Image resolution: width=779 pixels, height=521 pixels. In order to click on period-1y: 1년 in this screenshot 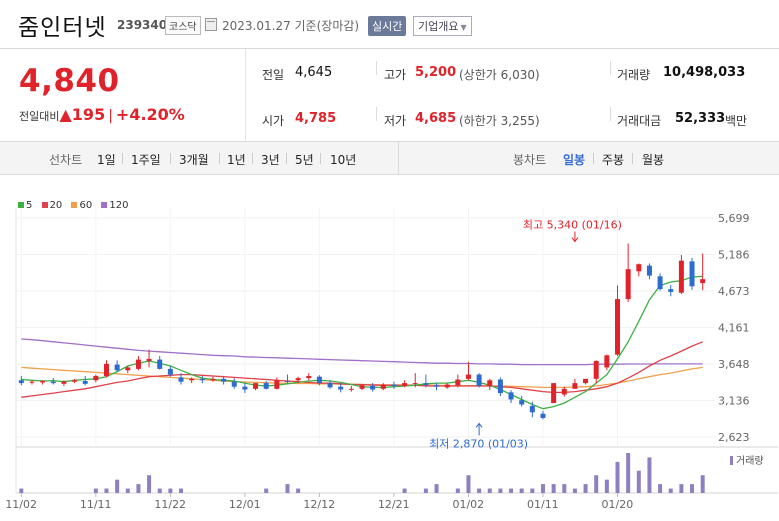, I will do `click(236, 160)`.